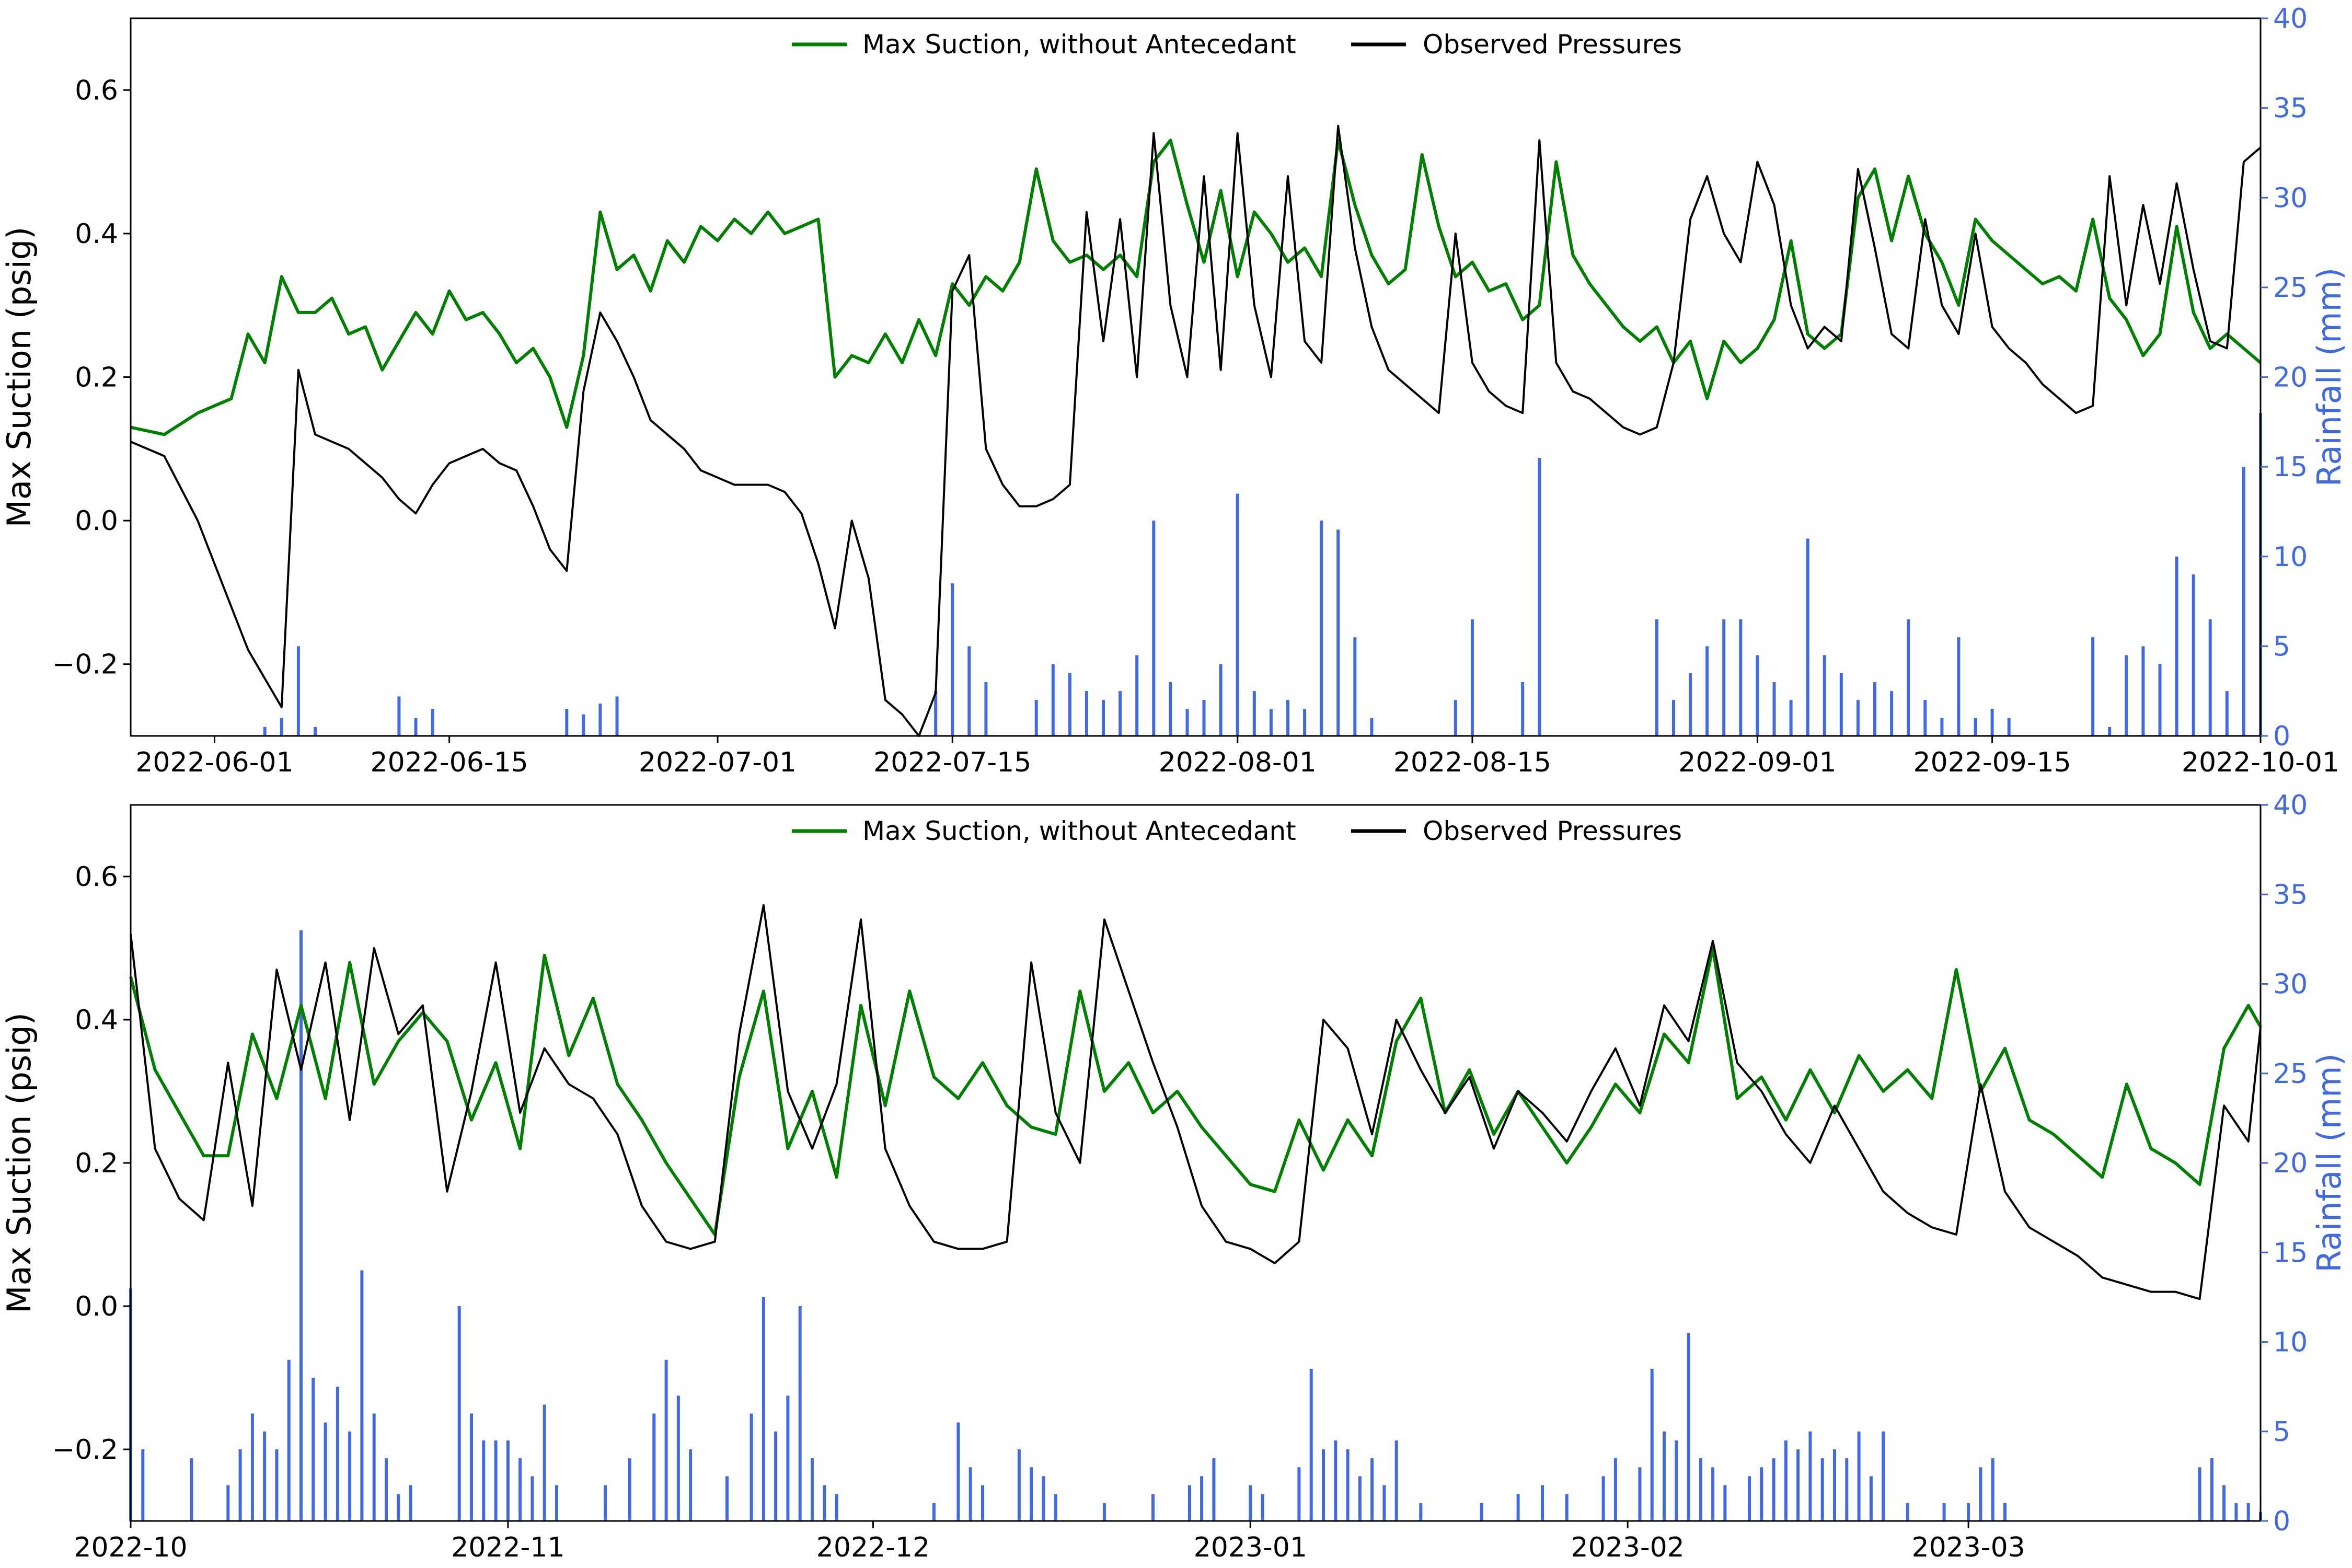 The height and width of the screenshot is (1568, 2352). I want to click on panel-top-ytick-label: 0.6, so click(96, 90).